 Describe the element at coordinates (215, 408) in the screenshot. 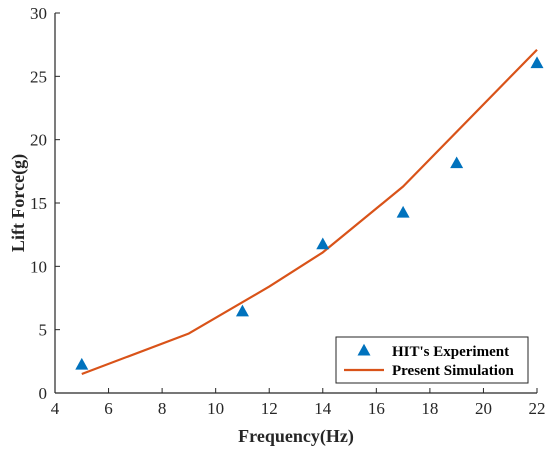

I see `x-tick-label: 10` at that location.